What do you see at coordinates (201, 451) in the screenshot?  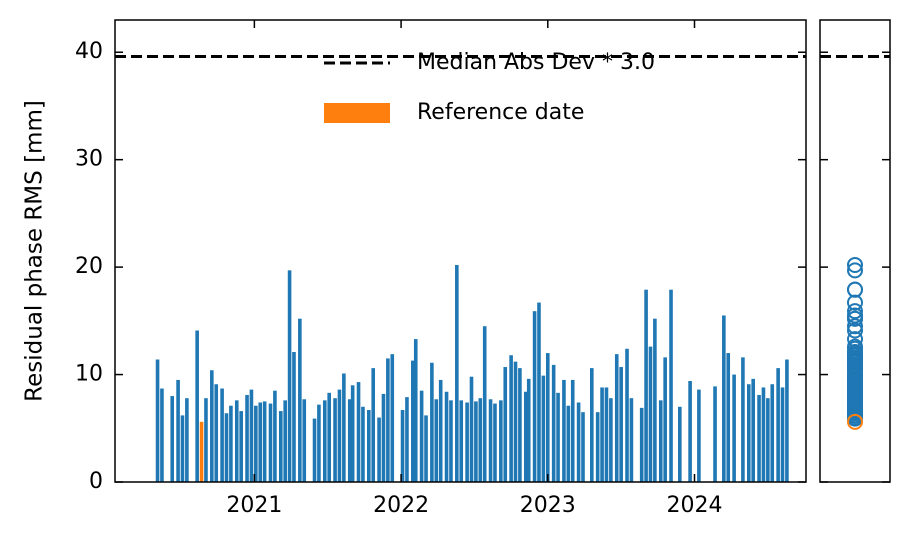 I see `reference-bar` at bounding box center [201, 451].